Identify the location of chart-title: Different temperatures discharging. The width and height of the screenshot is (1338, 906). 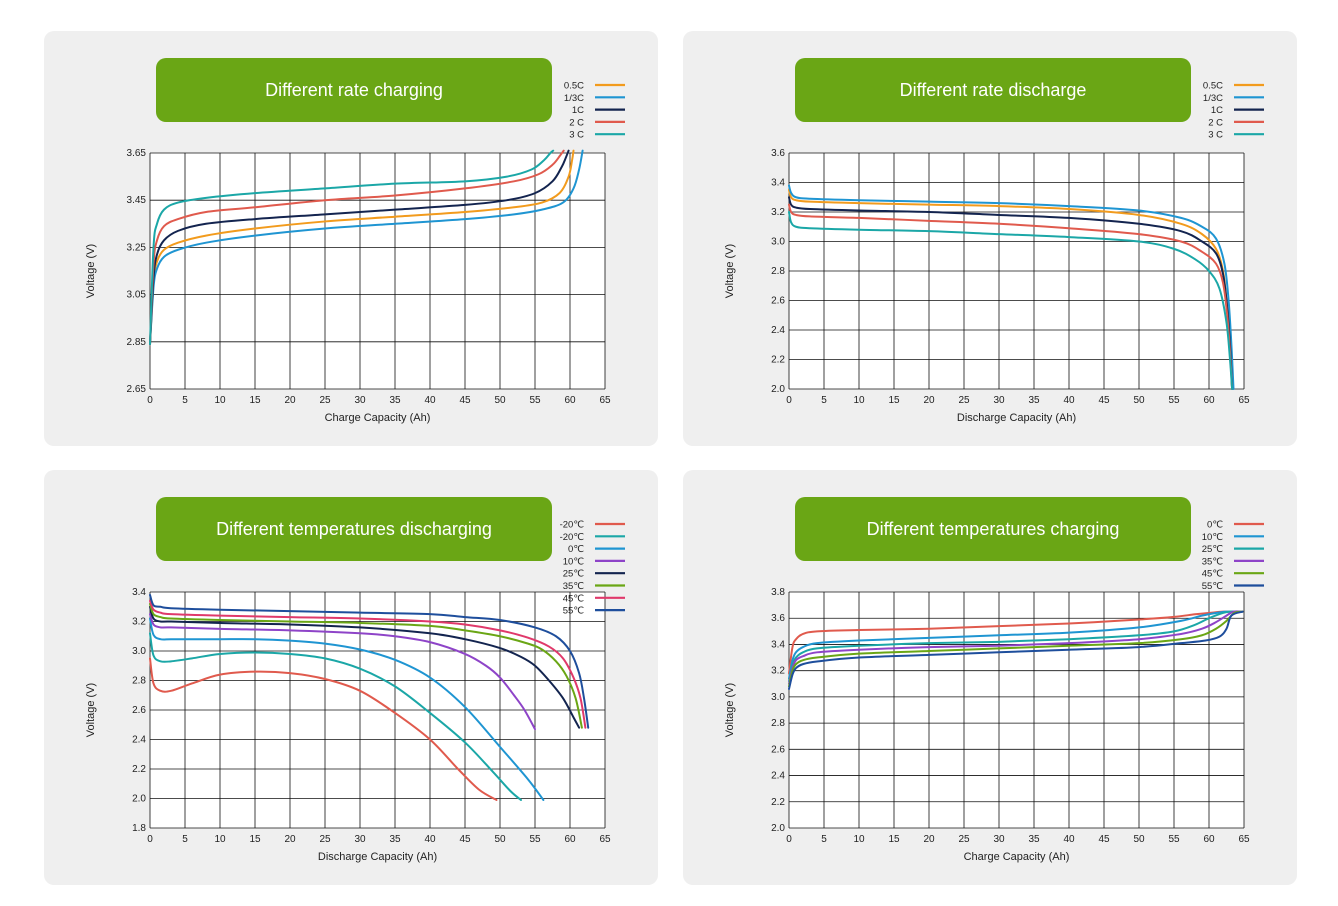
(354, 529).